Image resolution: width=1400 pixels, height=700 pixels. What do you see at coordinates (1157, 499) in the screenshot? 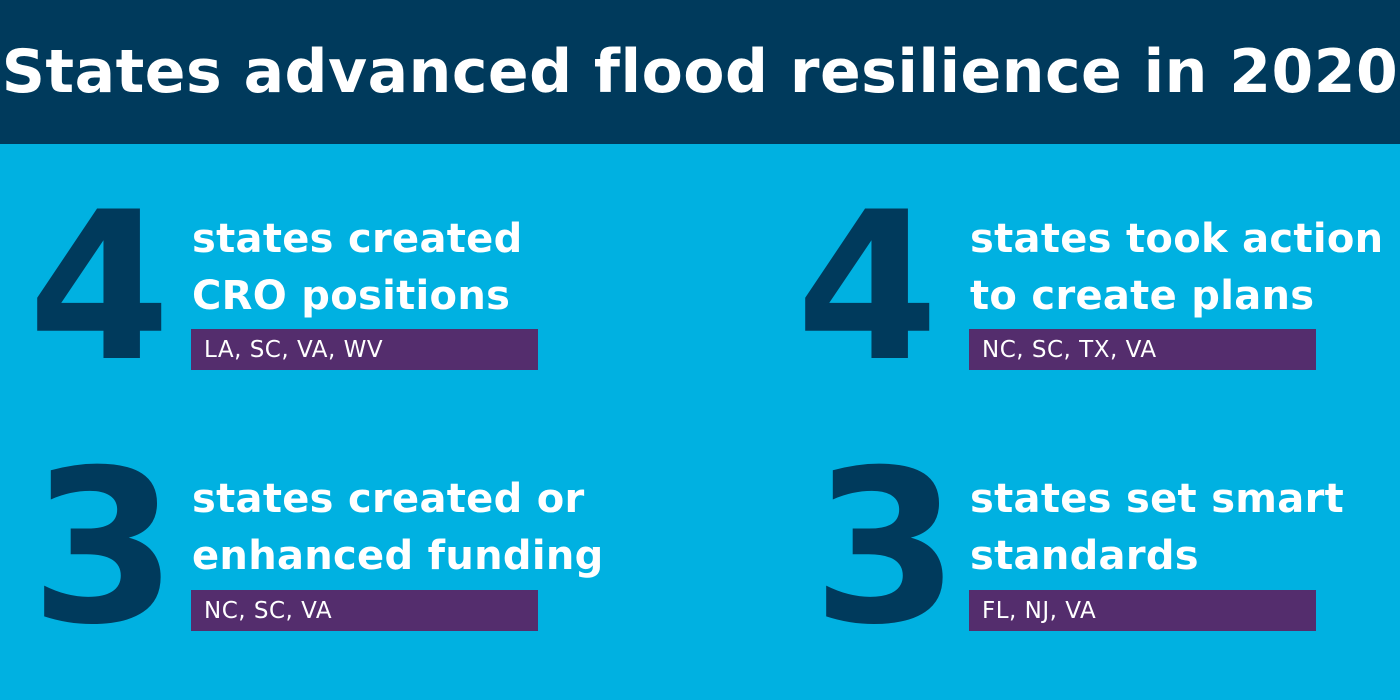
I see `stat-description-line1: states set smart` at bounding box center [1157, 499].